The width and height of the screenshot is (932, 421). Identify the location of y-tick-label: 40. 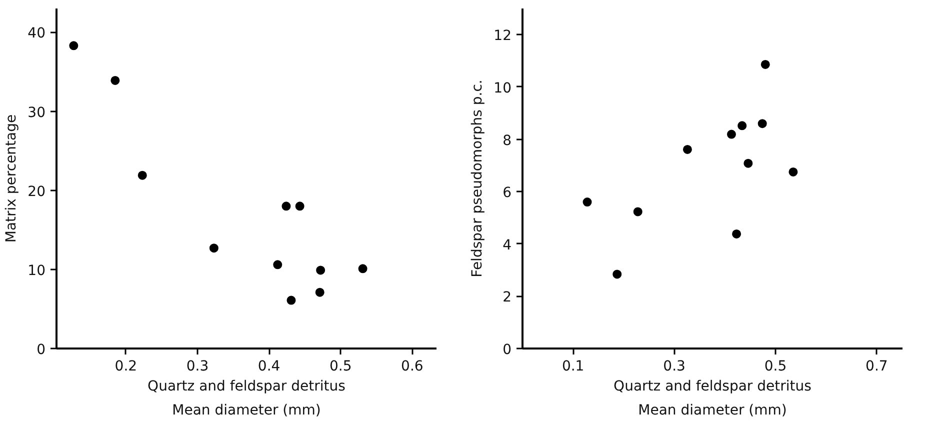
(37, 34).